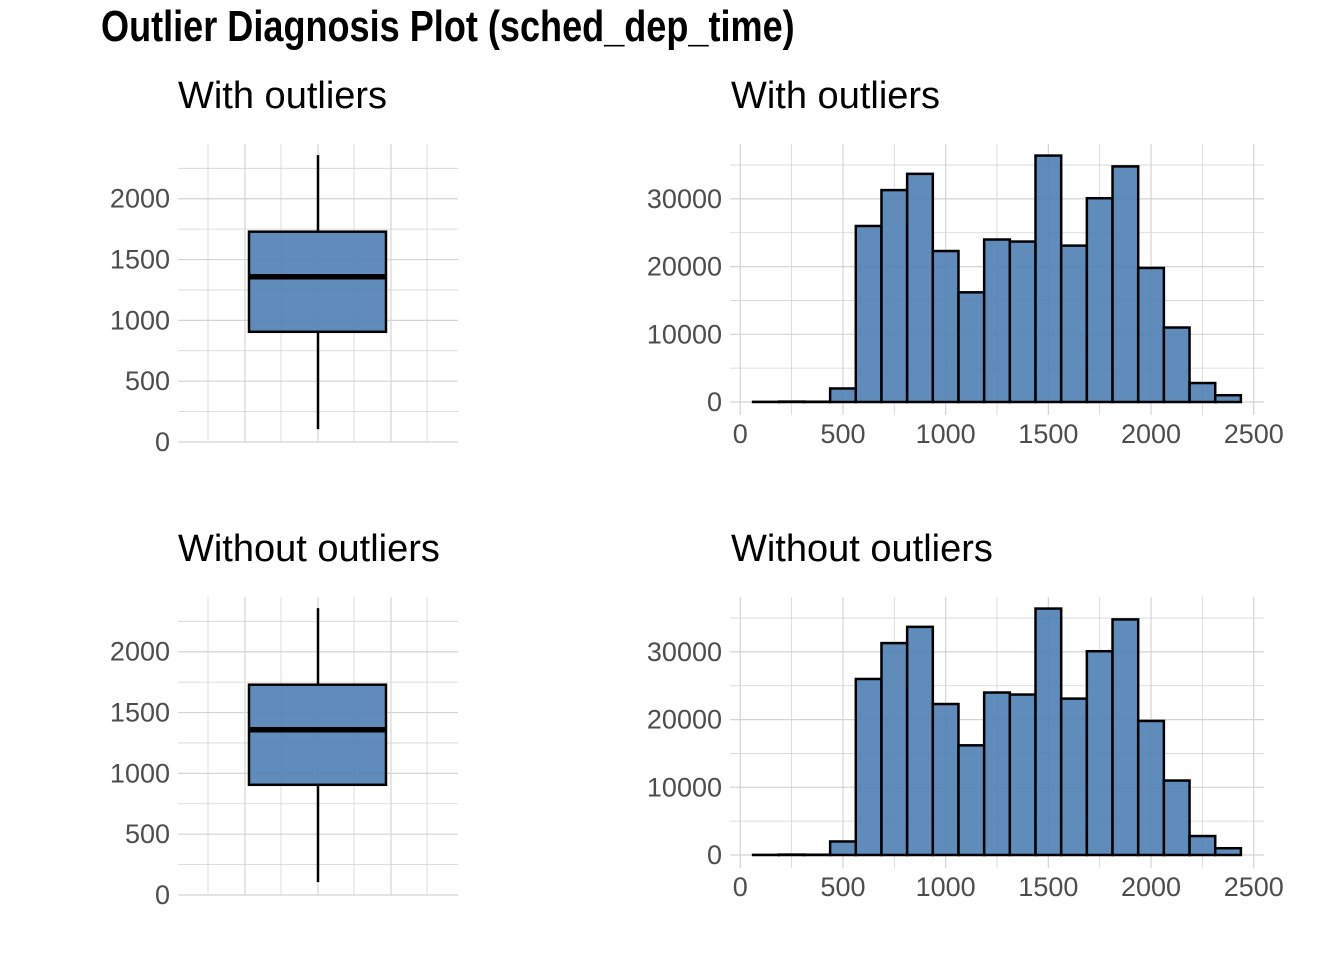 The height and width of the screenshot is (960, 1344). What do you see at coordinates (448, 26) in the screenshot?
I see `figure-title: Outlier Diagnosis Plot (sched_dep_time)` at bounding box center [448, 26].